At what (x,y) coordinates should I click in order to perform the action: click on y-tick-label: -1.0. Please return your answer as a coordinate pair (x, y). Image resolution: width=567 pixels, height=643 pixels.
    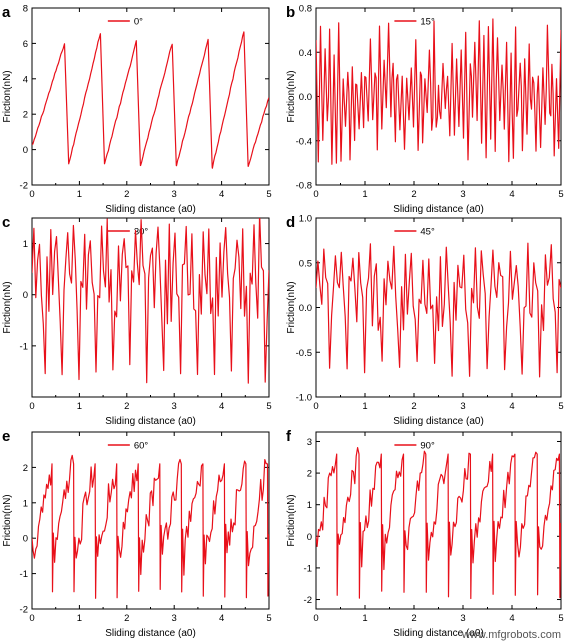
    Looking at the image, I should click on (304, 398).